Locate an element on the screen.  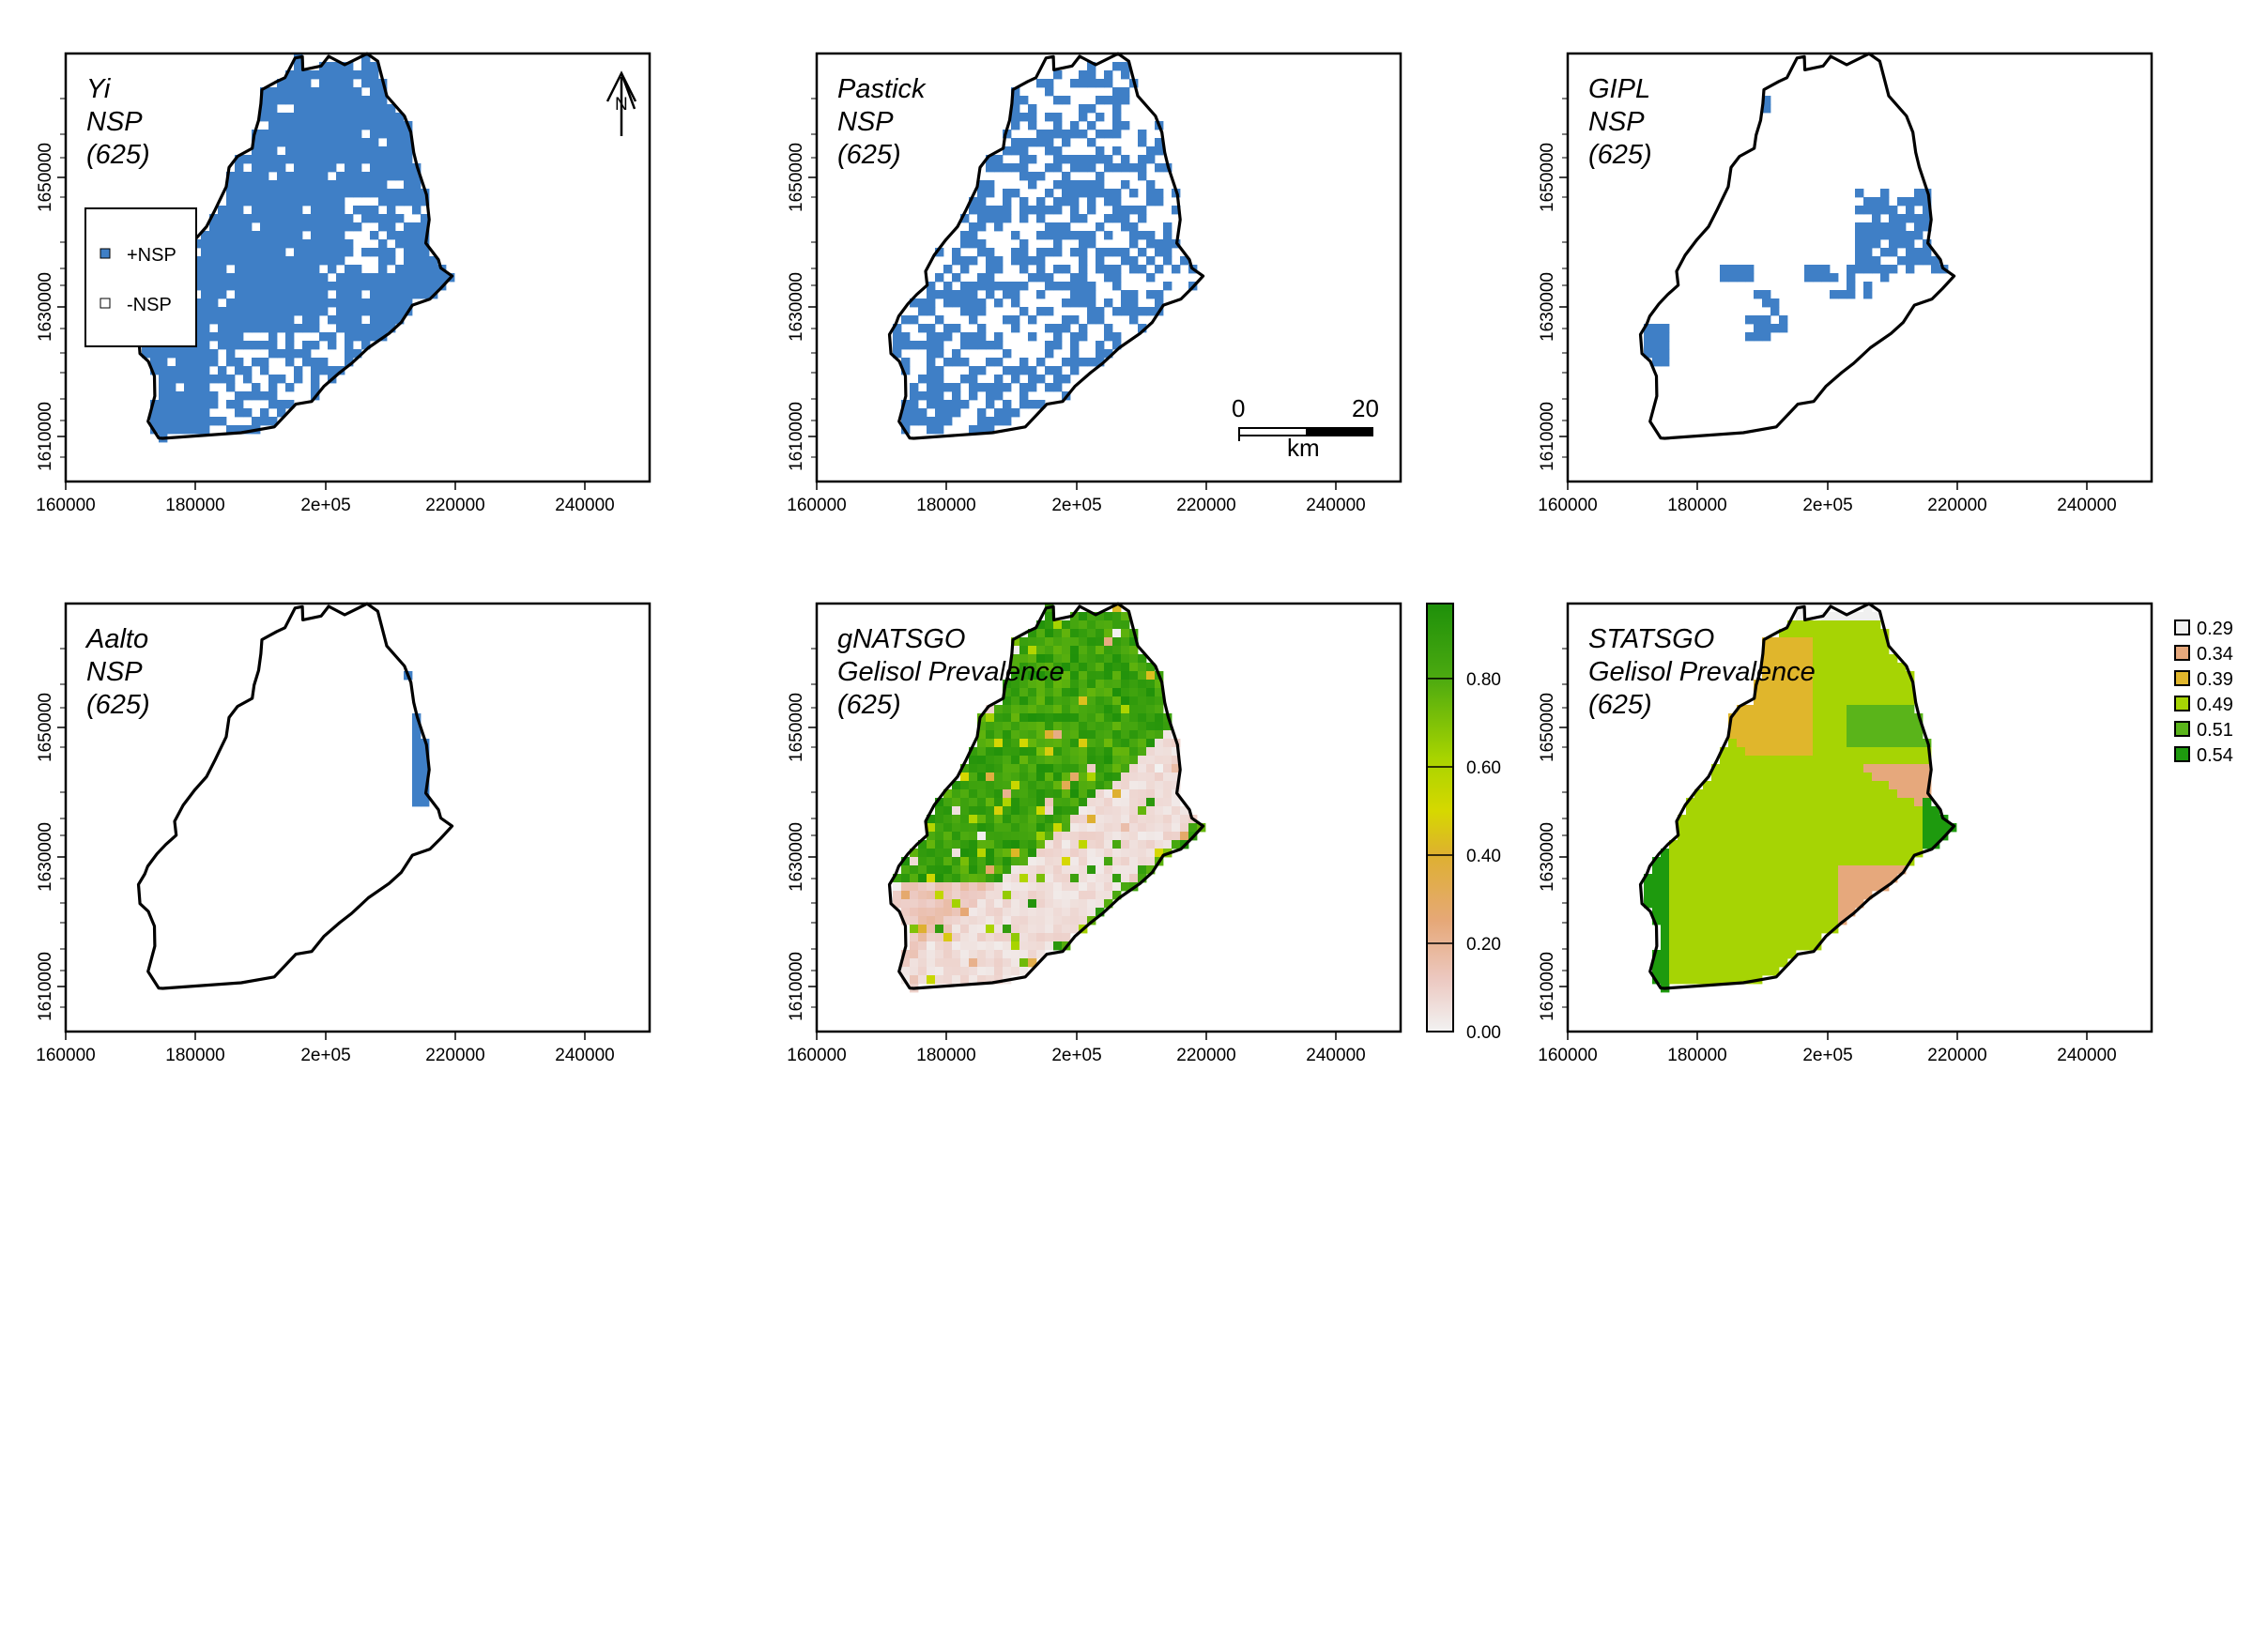
legend-label-negative: -NSP is located at coordinates (149, 305).